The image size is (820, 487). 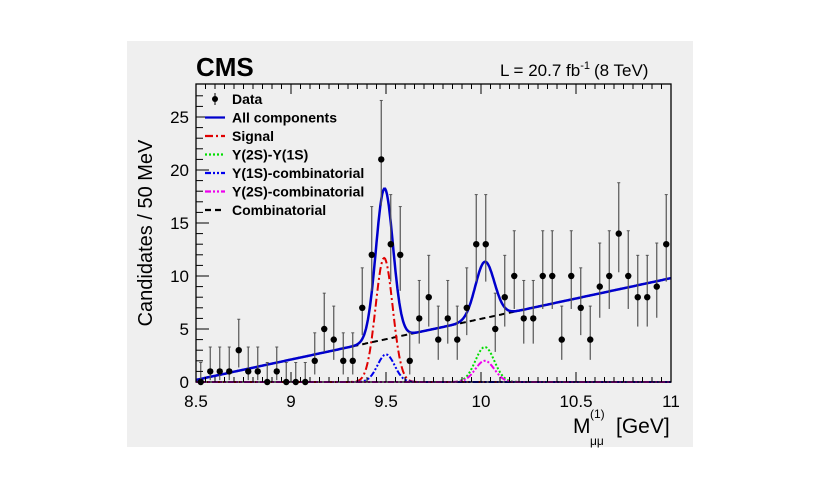 What do you see at coordinates (582, 426) in the screenshot?
I see `svg-text: M` at bounding box center [582, 426].